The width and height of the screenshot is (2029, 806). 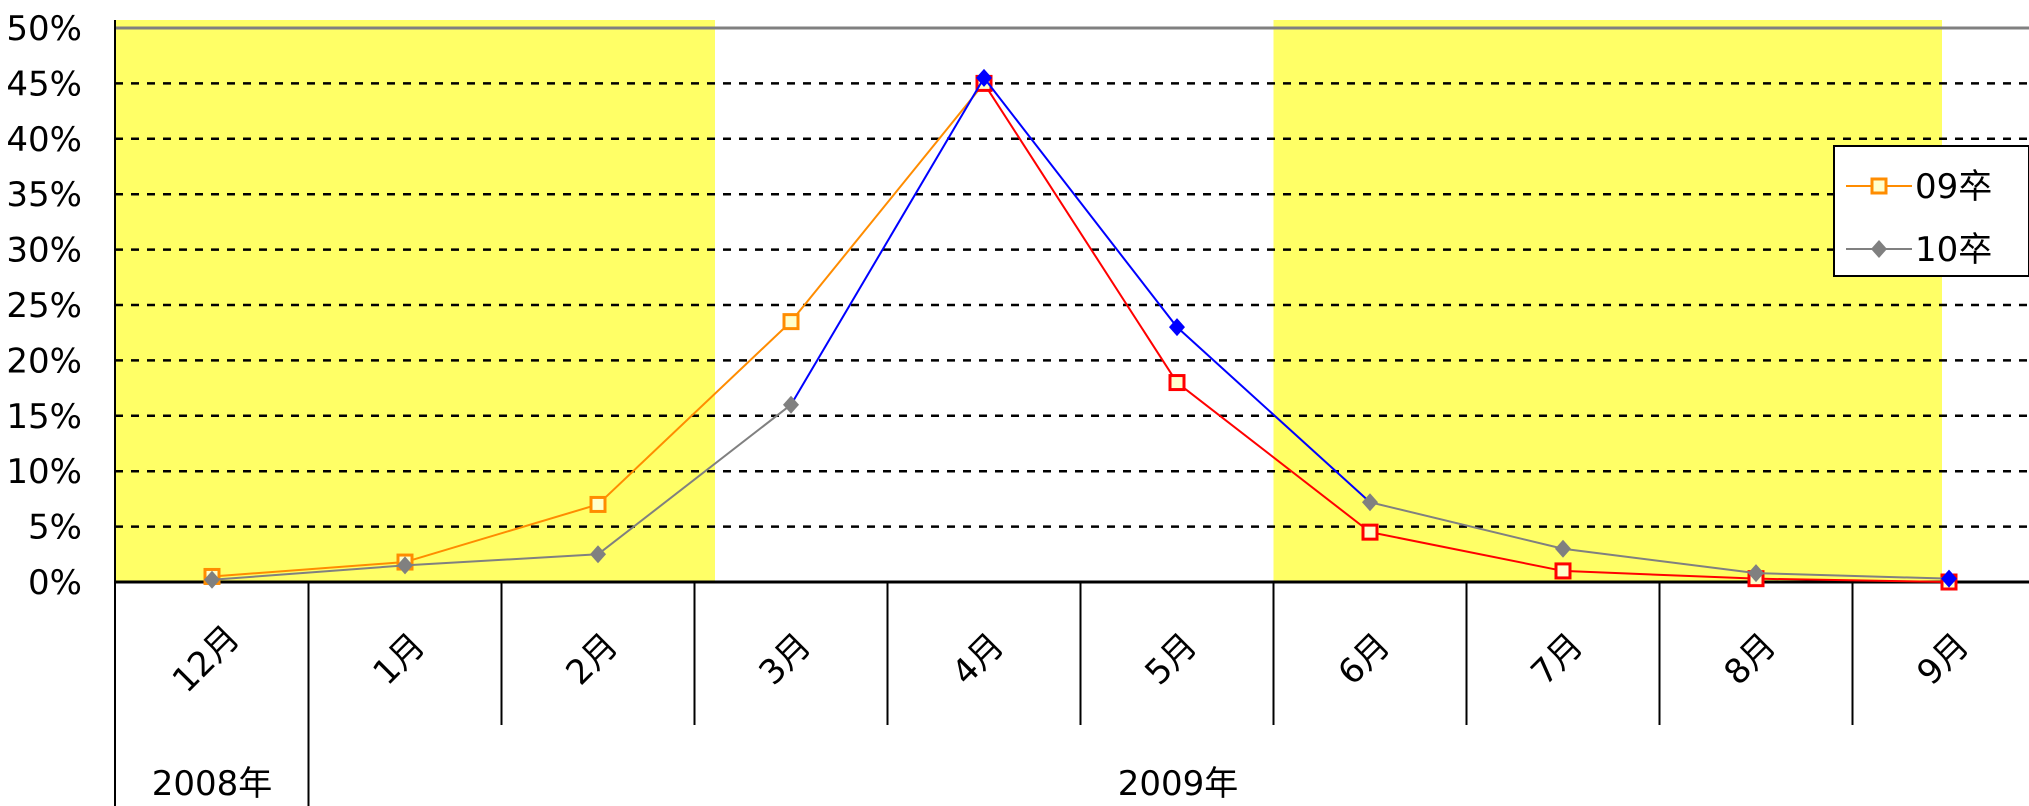 I want to click on x-axis-categories: 12月 1月 2月 3月 4月 5月 6月 7月 8月 9月, so click(x=1071, y=659).